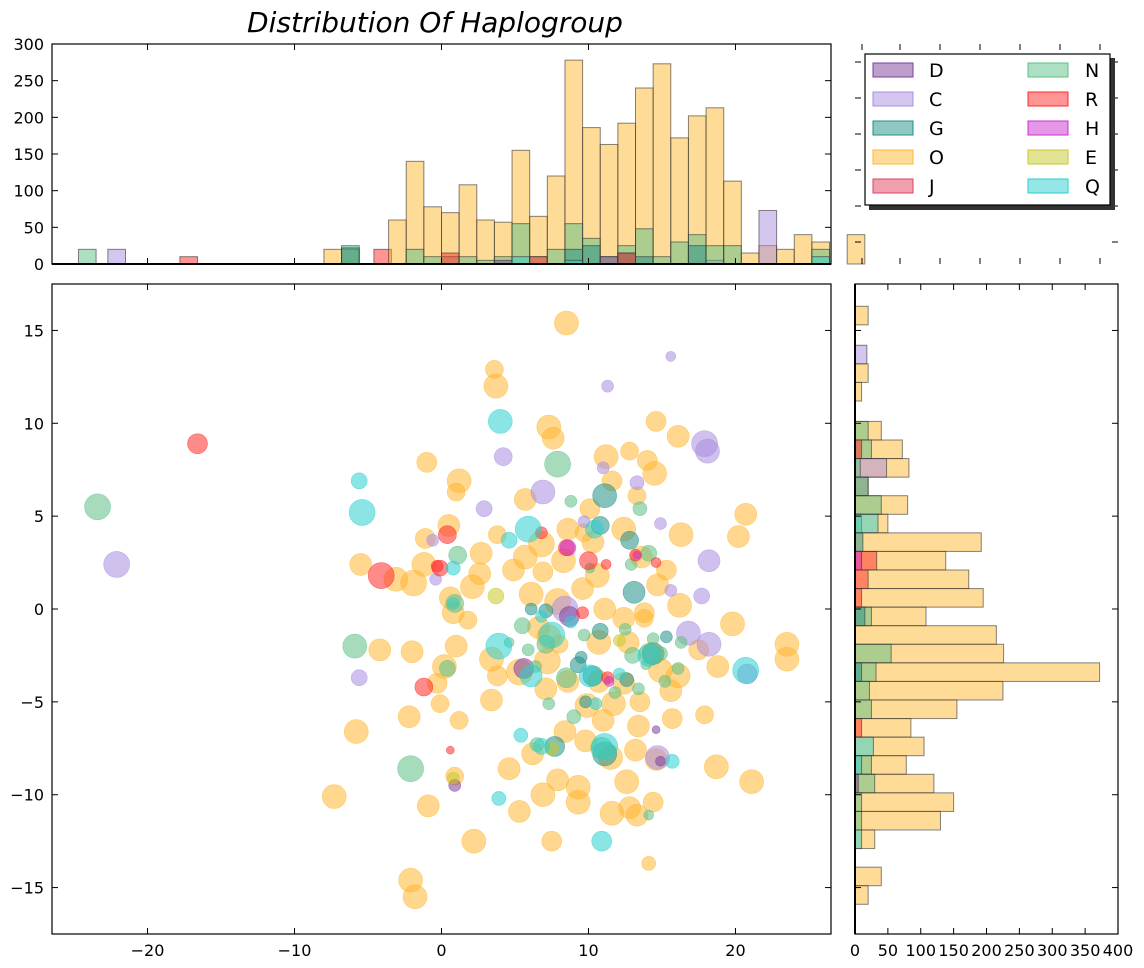 The width and height of the screenshot is (1144, 968). What do you see at coordinates (1085, 950) in the screenshot?
I see `right-x-tick-label: 350` at bounding box center [1085, 950].